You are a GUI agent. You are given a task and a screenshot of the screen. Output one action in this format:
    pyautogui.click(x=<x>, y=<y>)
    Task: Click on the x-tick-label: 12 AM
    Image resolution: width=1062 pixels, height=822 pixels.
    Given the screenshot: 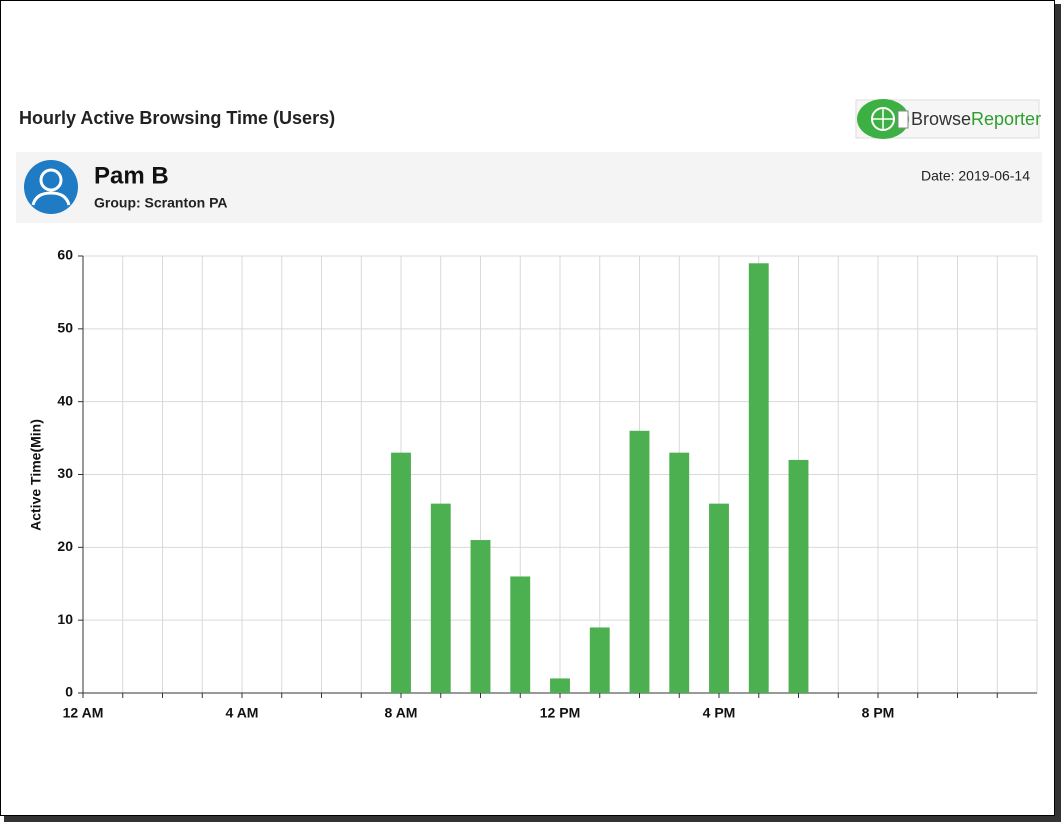 What is the action you would take?
    pyautogui.click(x=83, y=713)
    